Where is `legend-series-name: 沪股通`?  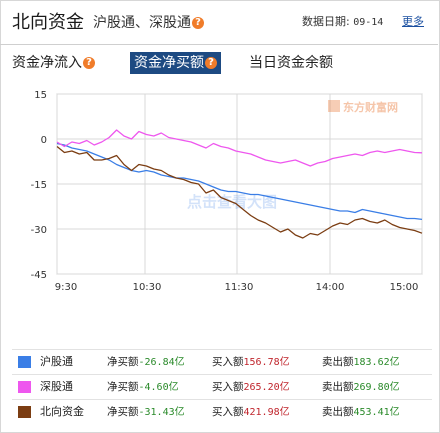
legend-series-name: 沪股通 is located at coordinates (56, 362).